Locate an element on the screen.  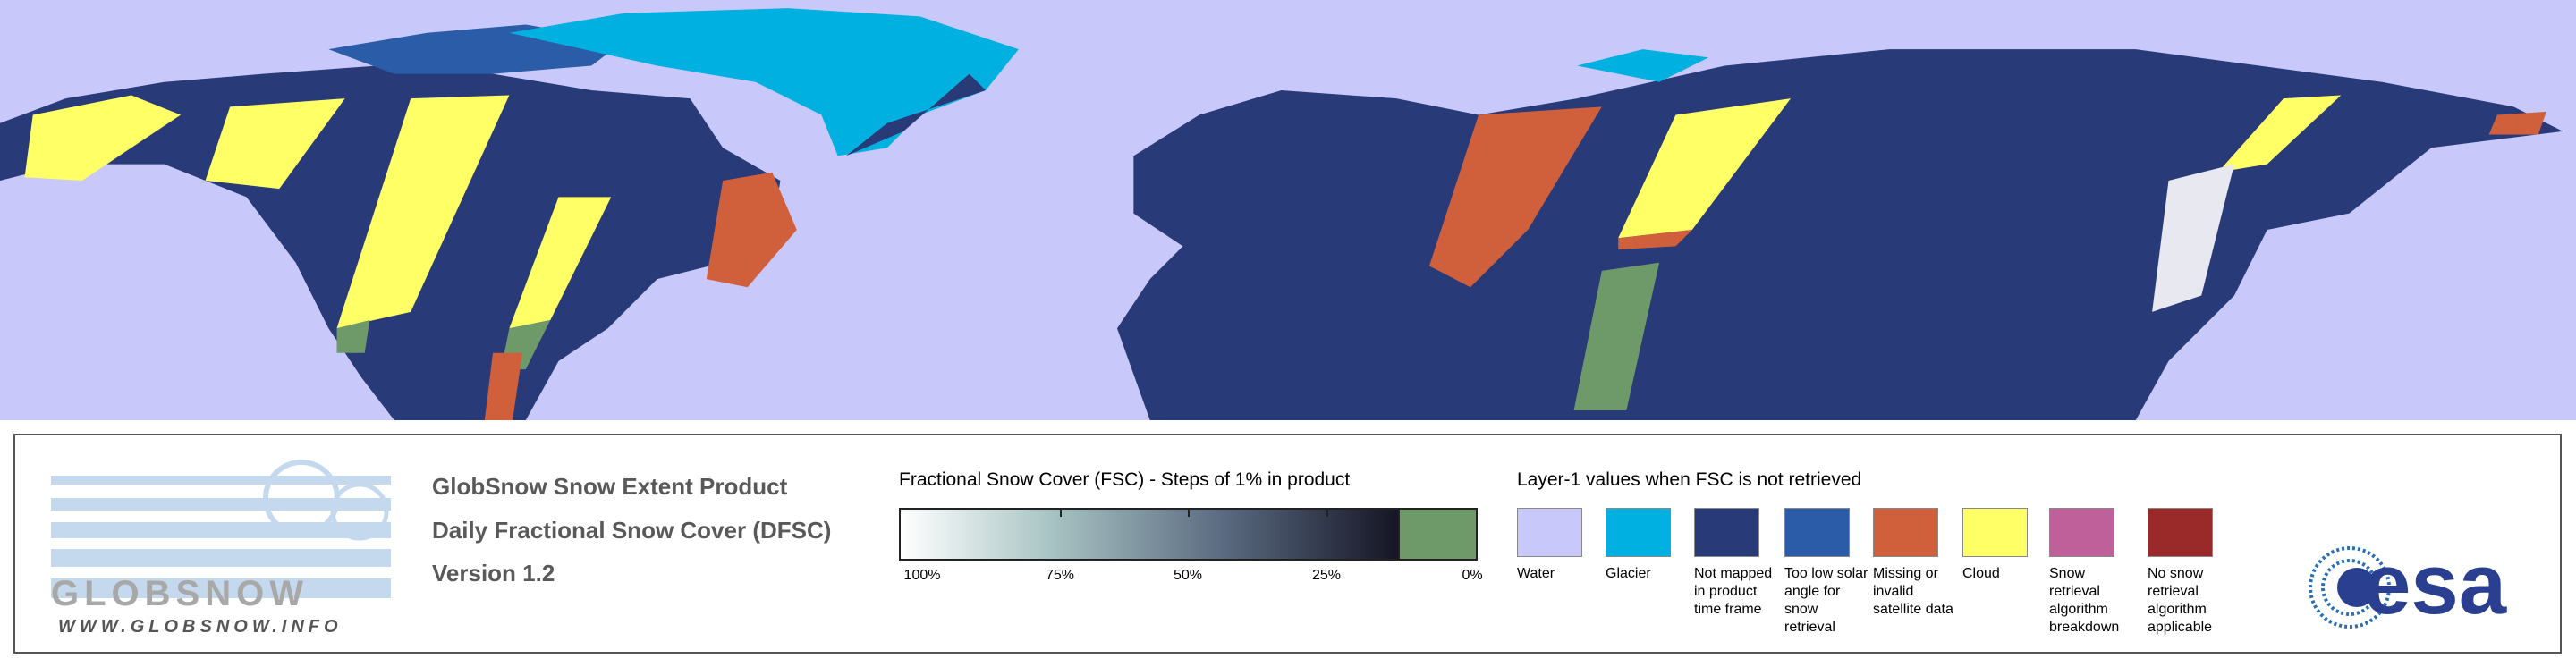
product-title: GlobSnow Snow Extent Product is located at coordinates (610, 486).